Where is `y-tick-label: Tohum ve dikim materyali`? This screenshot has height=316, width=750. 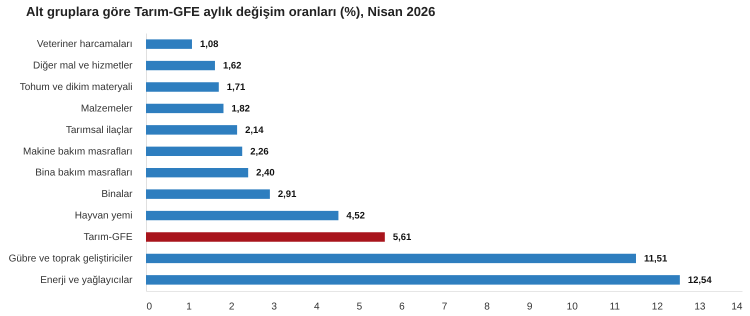
y-tick-label: Tohum ve dikim materyali is located at coordinates (76, 87).